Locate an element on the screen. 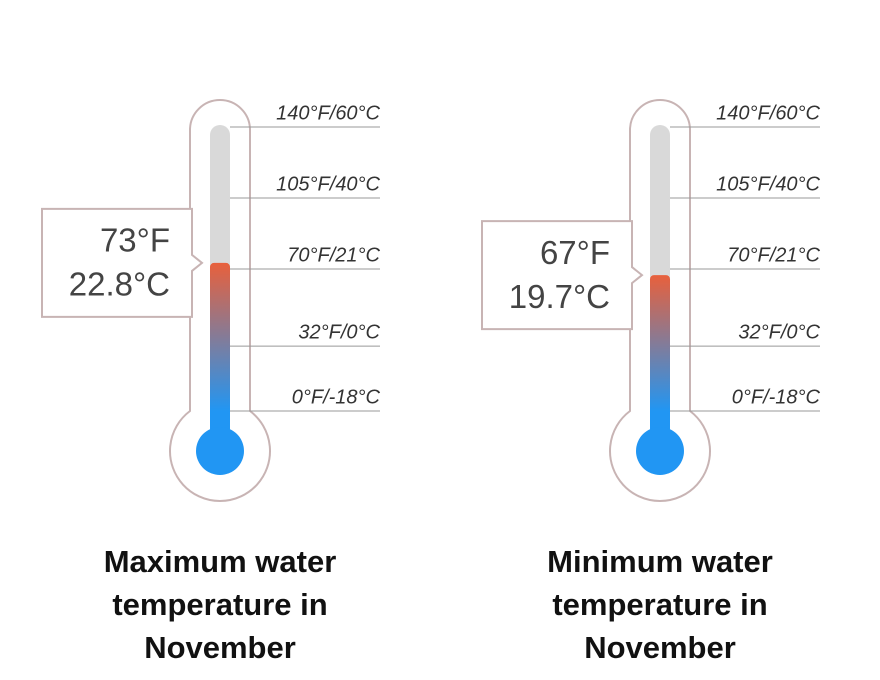 Image resolution: width=880 pixels, height=680 pixels. value-label: 67°F is located at coordinates (575, 252).